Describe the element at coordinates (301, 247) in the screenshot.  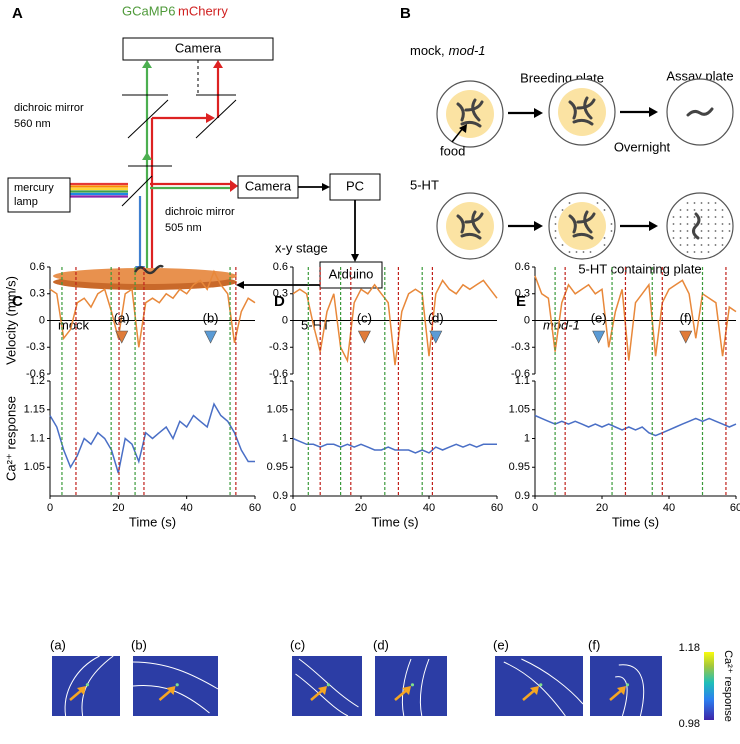
I see `label: x-y stage` at that location.